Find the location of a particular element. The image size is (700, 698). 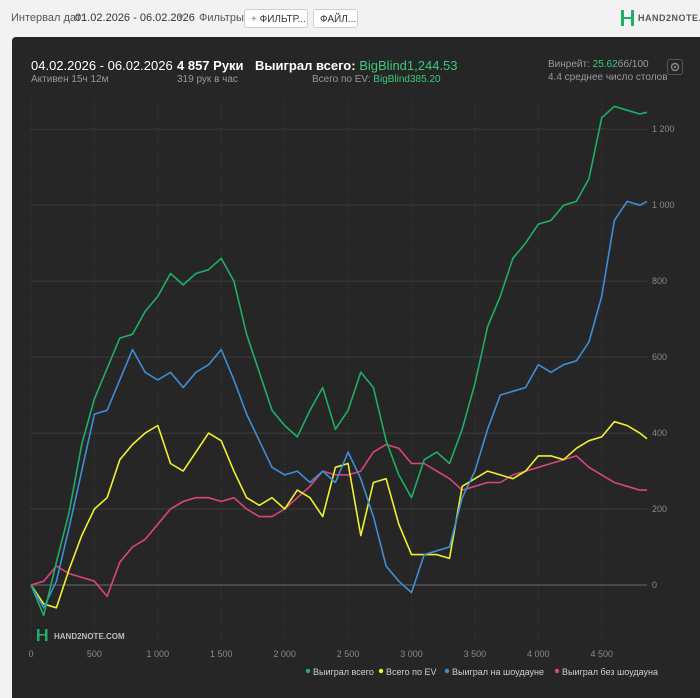

x-tick-label: 4 500 is located at coordinates (601, 654).